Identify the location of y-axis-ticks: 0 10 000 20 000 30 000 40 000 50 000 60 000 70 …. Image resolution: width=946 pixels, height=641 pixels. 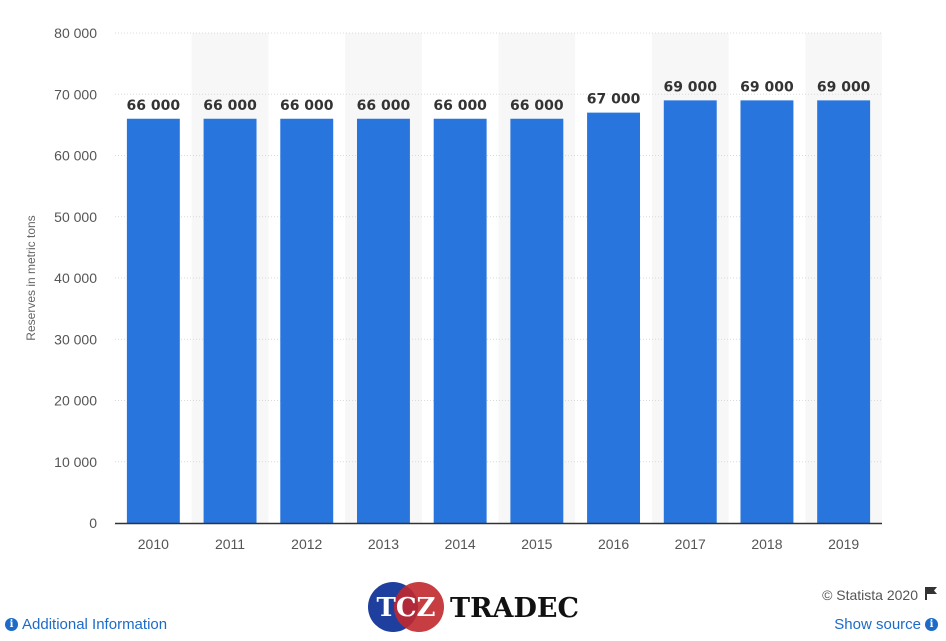
(75, 278).